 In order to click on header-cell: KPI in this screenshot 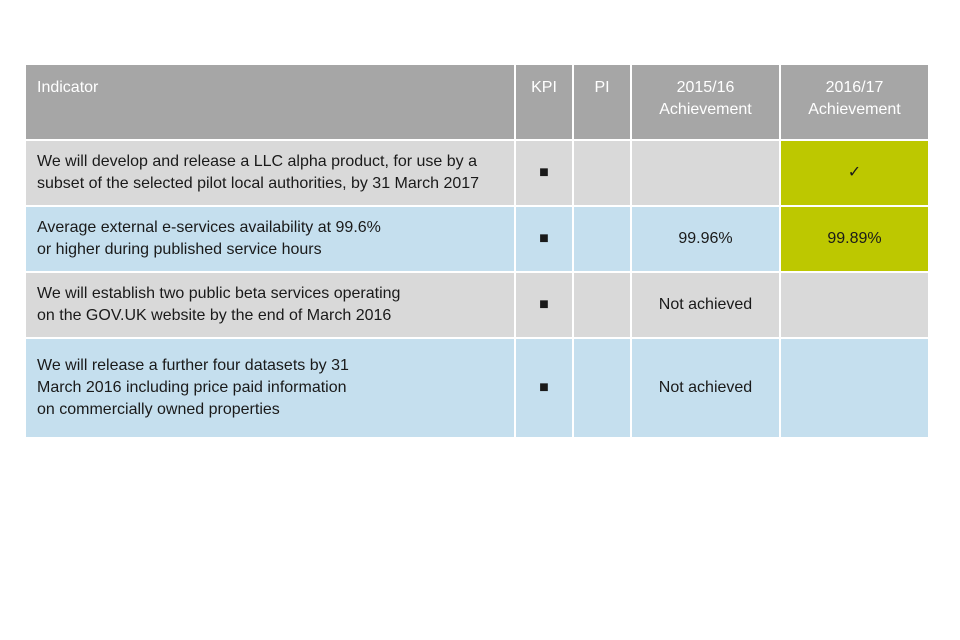, I will do `click(544, 102)`.